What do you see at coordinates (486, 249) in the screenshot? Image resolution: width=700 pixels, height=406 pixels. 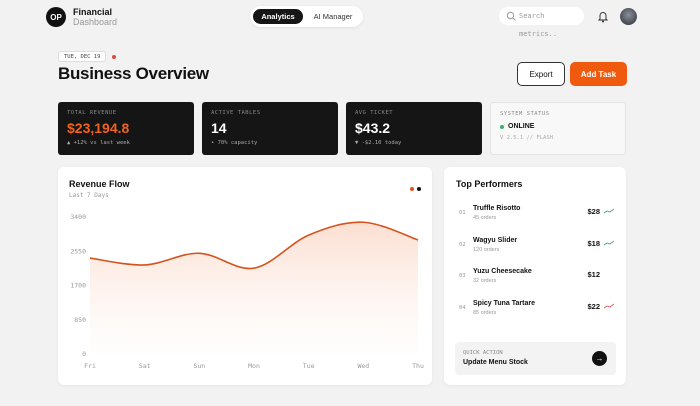 I see `item-orders: 120 orders` at bounding box center [486, 249].